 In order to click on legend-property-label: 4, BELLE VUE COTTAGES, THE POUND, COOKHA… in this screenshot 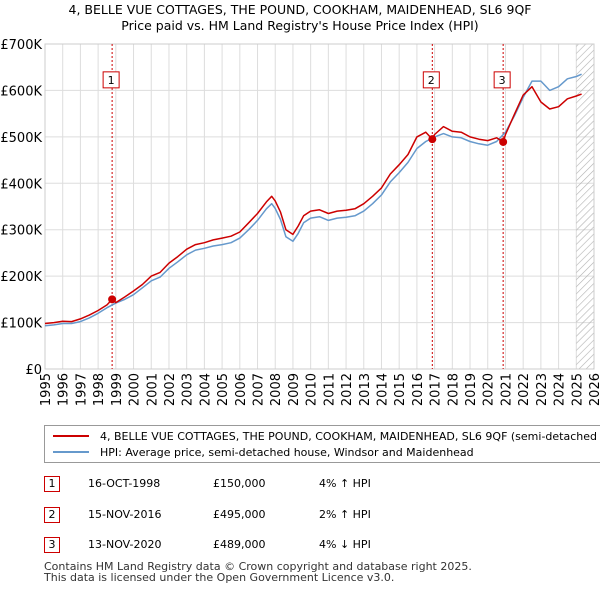, I will do `click(350, 436)`.